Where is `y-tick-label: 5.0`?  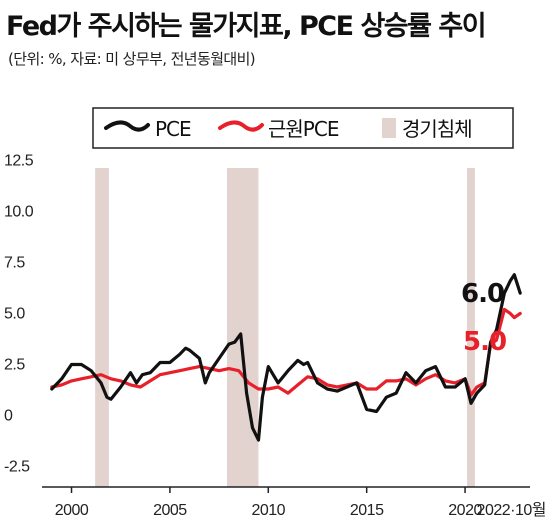 y-tick-label: 5.0 is located at coordinates (14, 314).